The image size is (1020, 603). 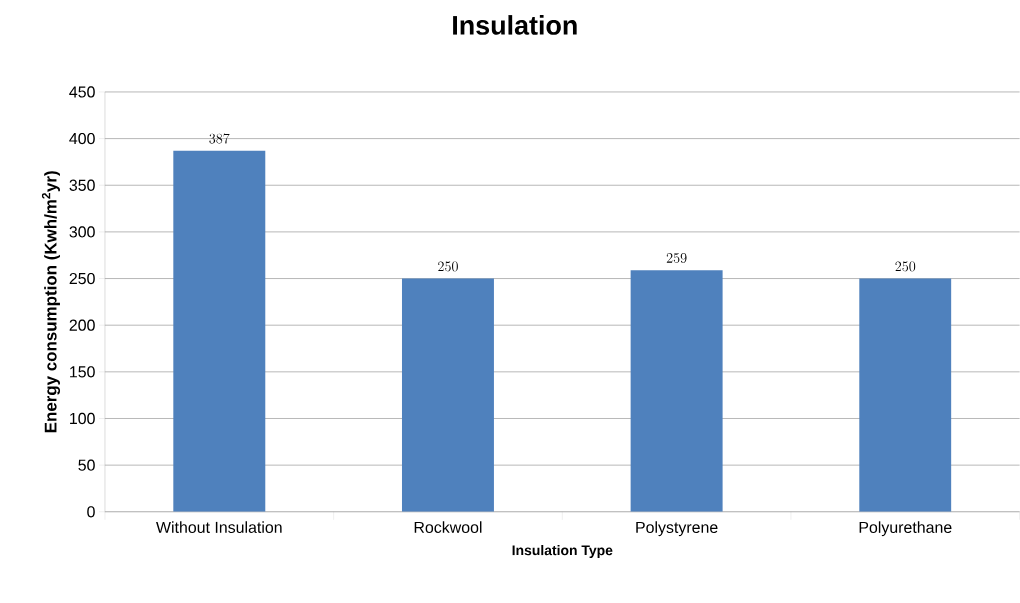 What do you see at coordinates (82, 418) in the screenshot?
I see `y-tick-label: 100` at bounding box center [82, 418].